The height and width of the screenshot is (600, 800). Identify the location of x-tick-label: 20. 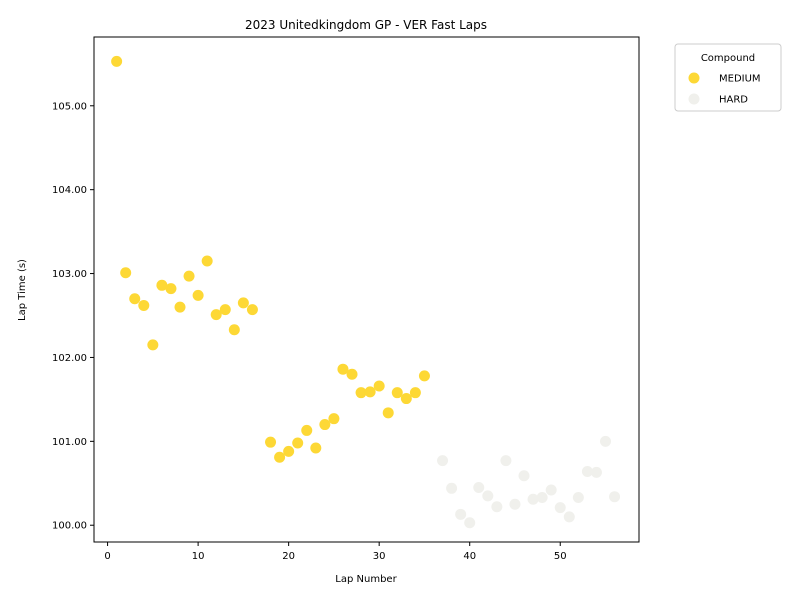
(288, 556).